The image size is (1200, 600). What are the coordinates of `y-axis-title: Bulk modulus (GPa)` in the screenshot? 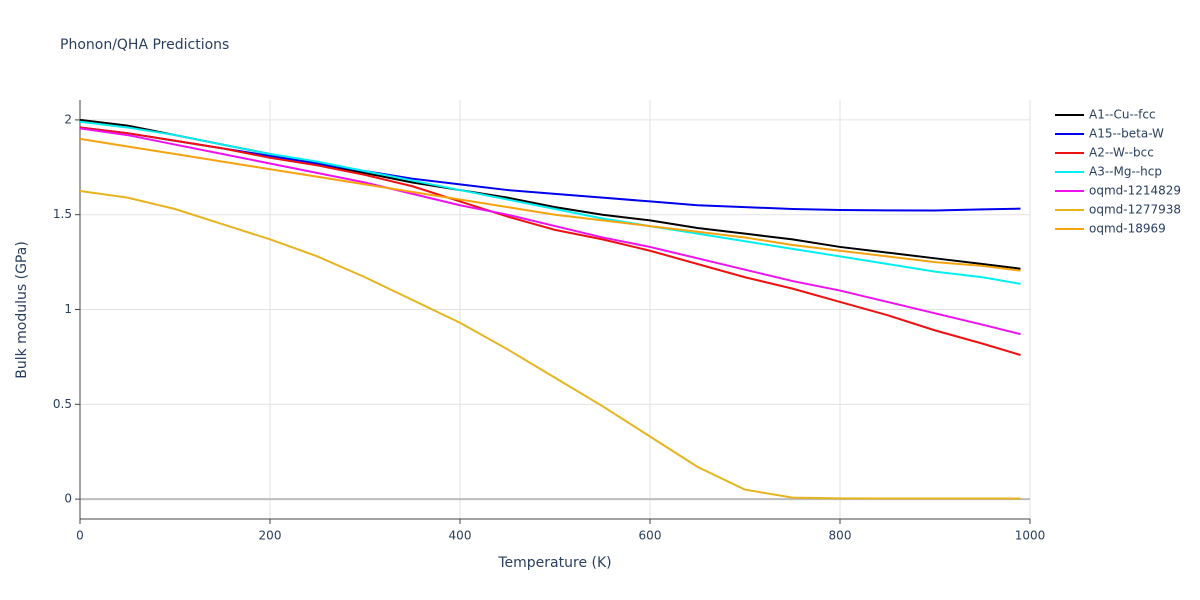 It's located at (22, 310).